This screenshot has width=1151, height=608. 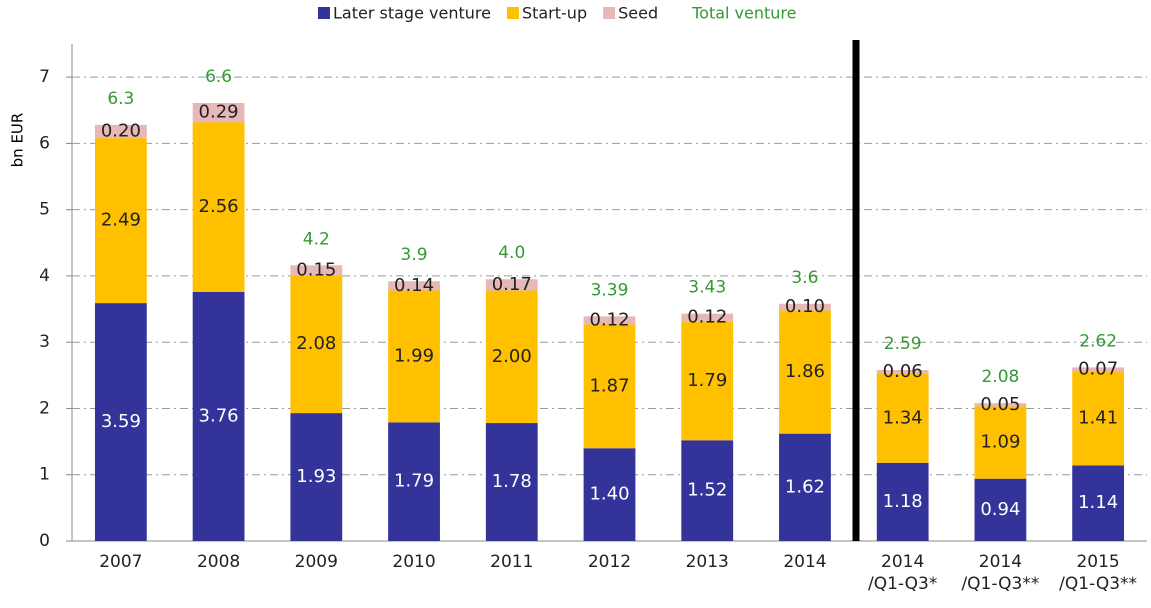 What do you see at coordinates (44, 77) in the screenshot?
I see `y-tick-label: 7` at bounding box center [44, 77].